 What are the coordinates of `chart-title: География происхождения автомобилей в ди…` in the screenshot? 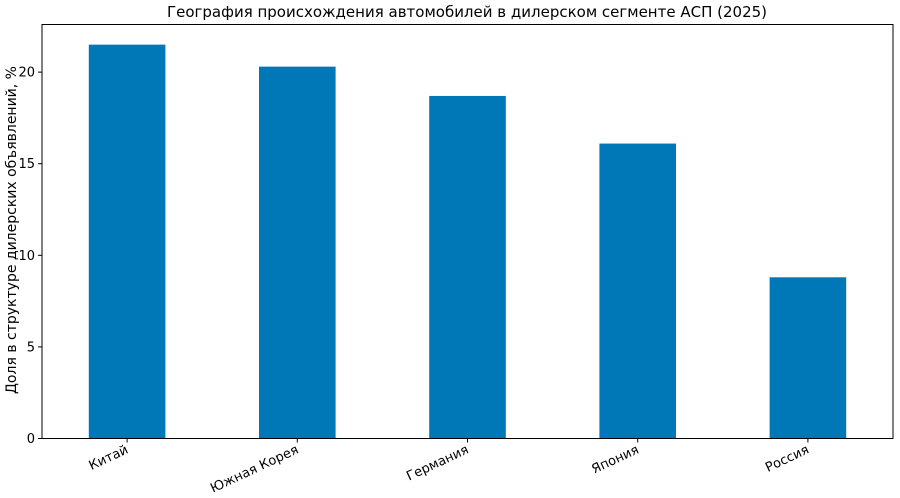 It's located at (467, 12).